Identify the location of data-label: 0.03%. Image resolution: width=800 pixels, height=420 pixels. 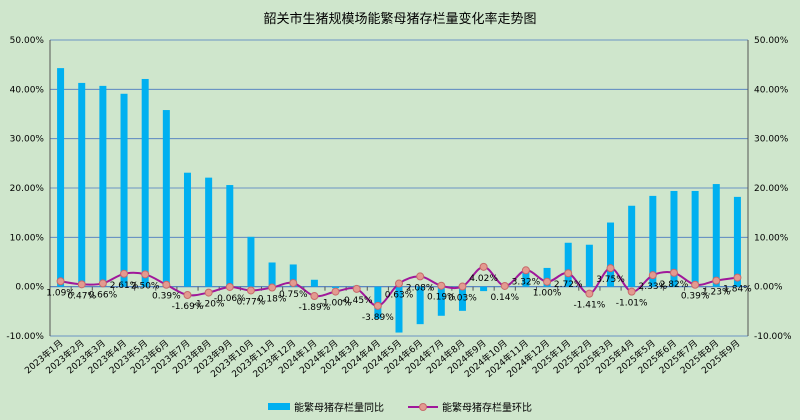
(462, 299).